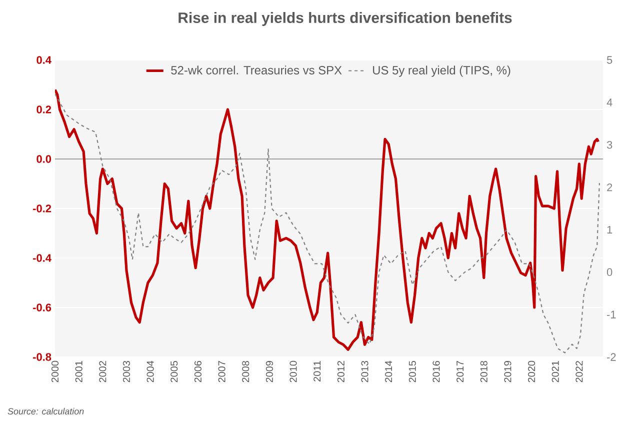  I want to click on x-tick-label: 2021, so click(555, 371).